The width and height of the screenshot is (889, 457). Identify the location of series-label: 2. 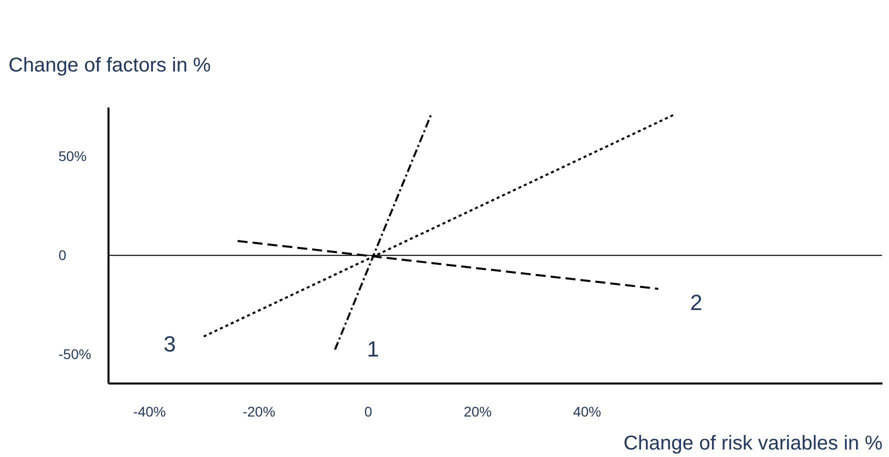
(696, 302).